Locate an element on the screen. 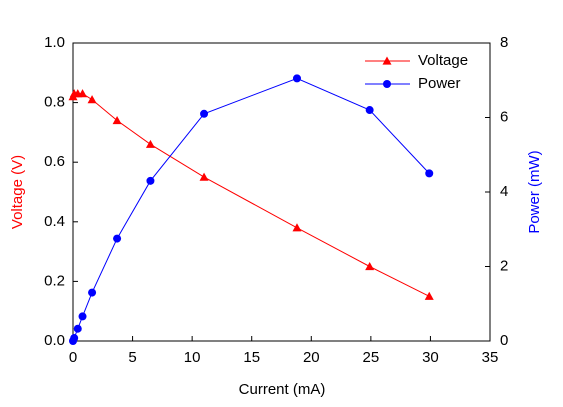 The height and width of the screenshot is (407, 563). x-tick-label: 30 is located at coordinates (430, 357).